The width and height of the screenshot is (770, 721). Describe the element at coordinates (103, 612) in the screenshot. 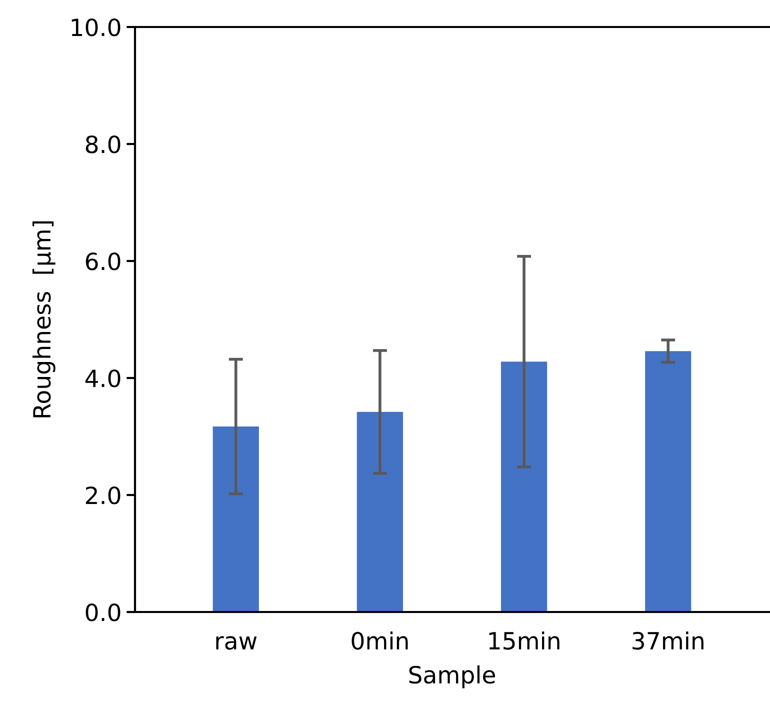

I see `y-tick-label: 0.0` at that location.